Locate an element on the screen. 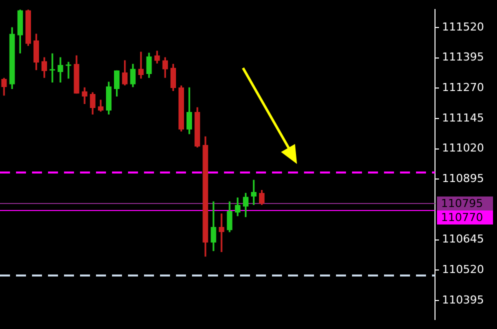 The width and height of the screenshot is (497, 329). y-tick-label: 111520 is located at coordinates (463, 27).